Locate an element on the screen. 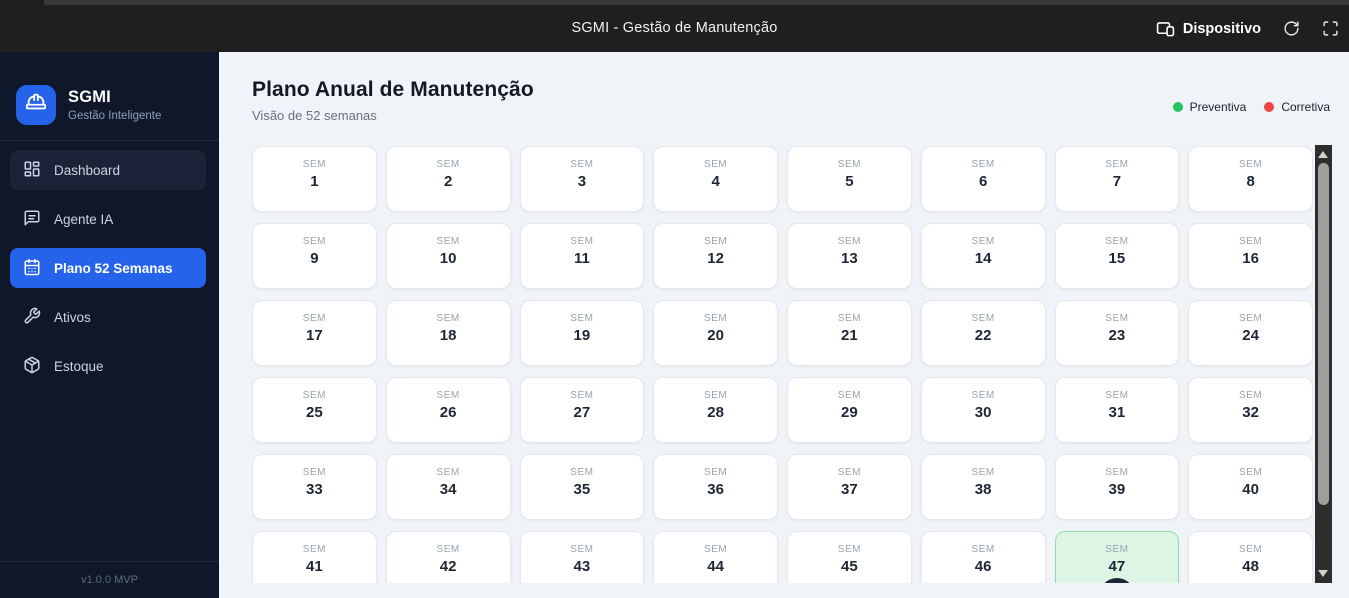 This screenshot has height=598, width=1349. scroll-up-arrow is located at coordinates (1323, 154).